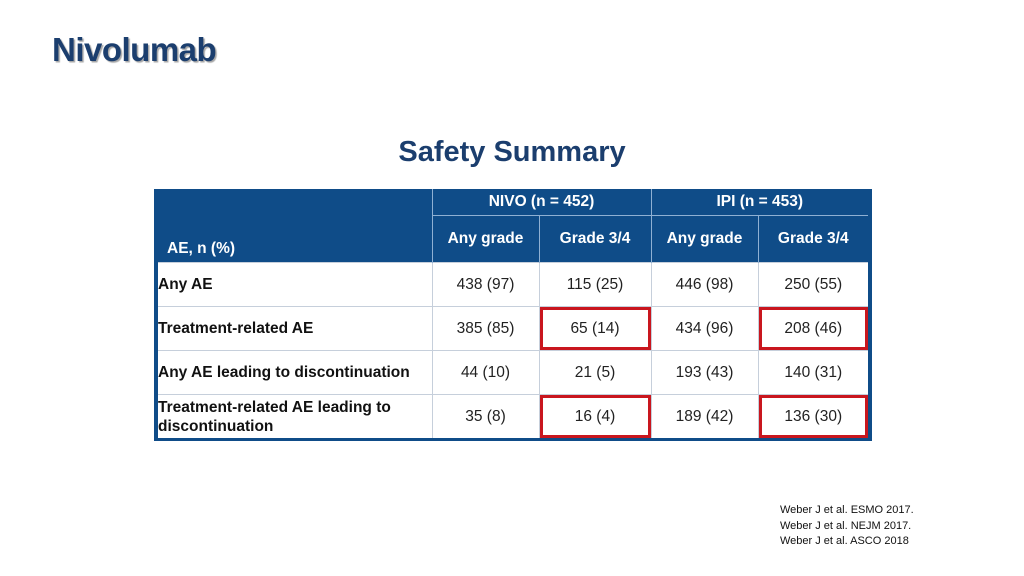  What do you see at coordinates (293, 284) in the screenshot?
I see `row-label: Any AE` at bounding box center [293, 284].